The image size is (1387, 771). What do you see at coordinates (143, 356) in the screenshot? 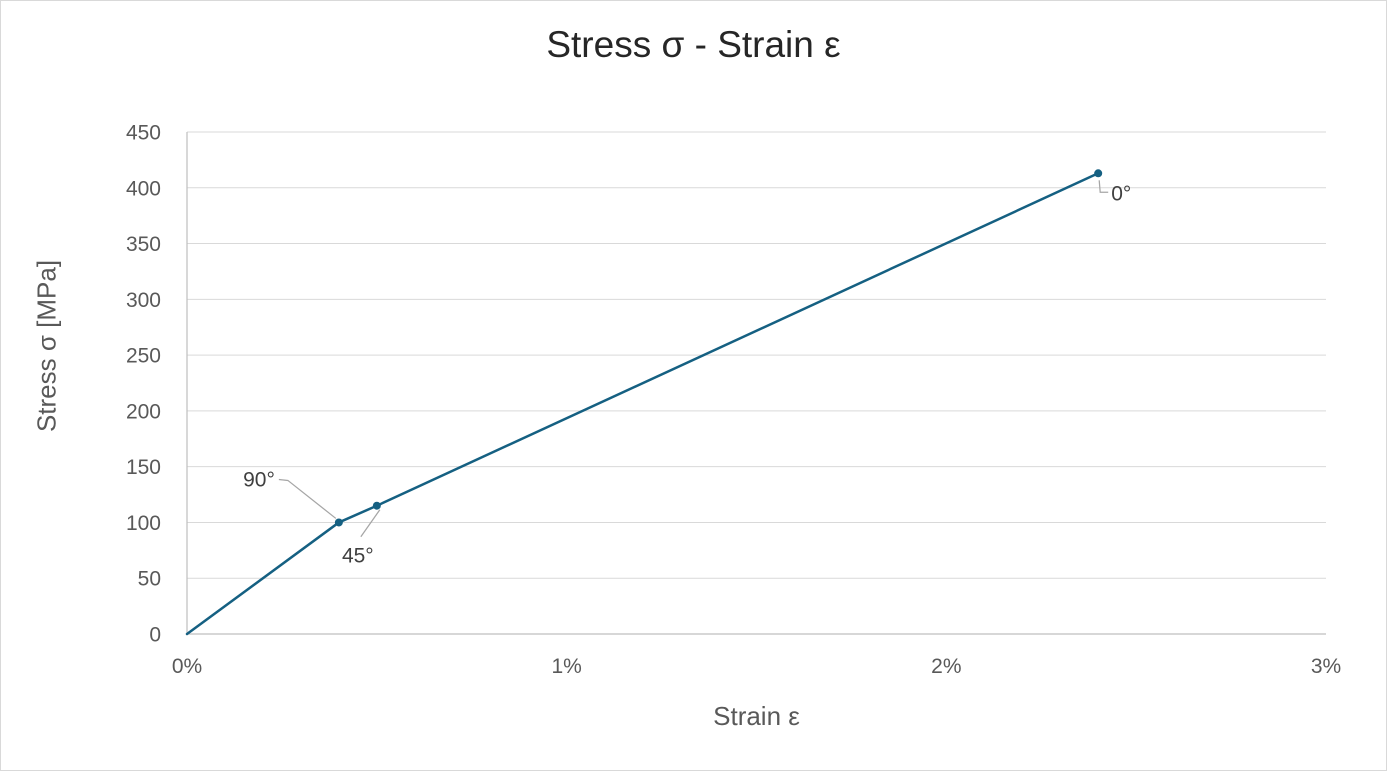
I see `y-tick-label: 250` at bounding box center [143, 356].